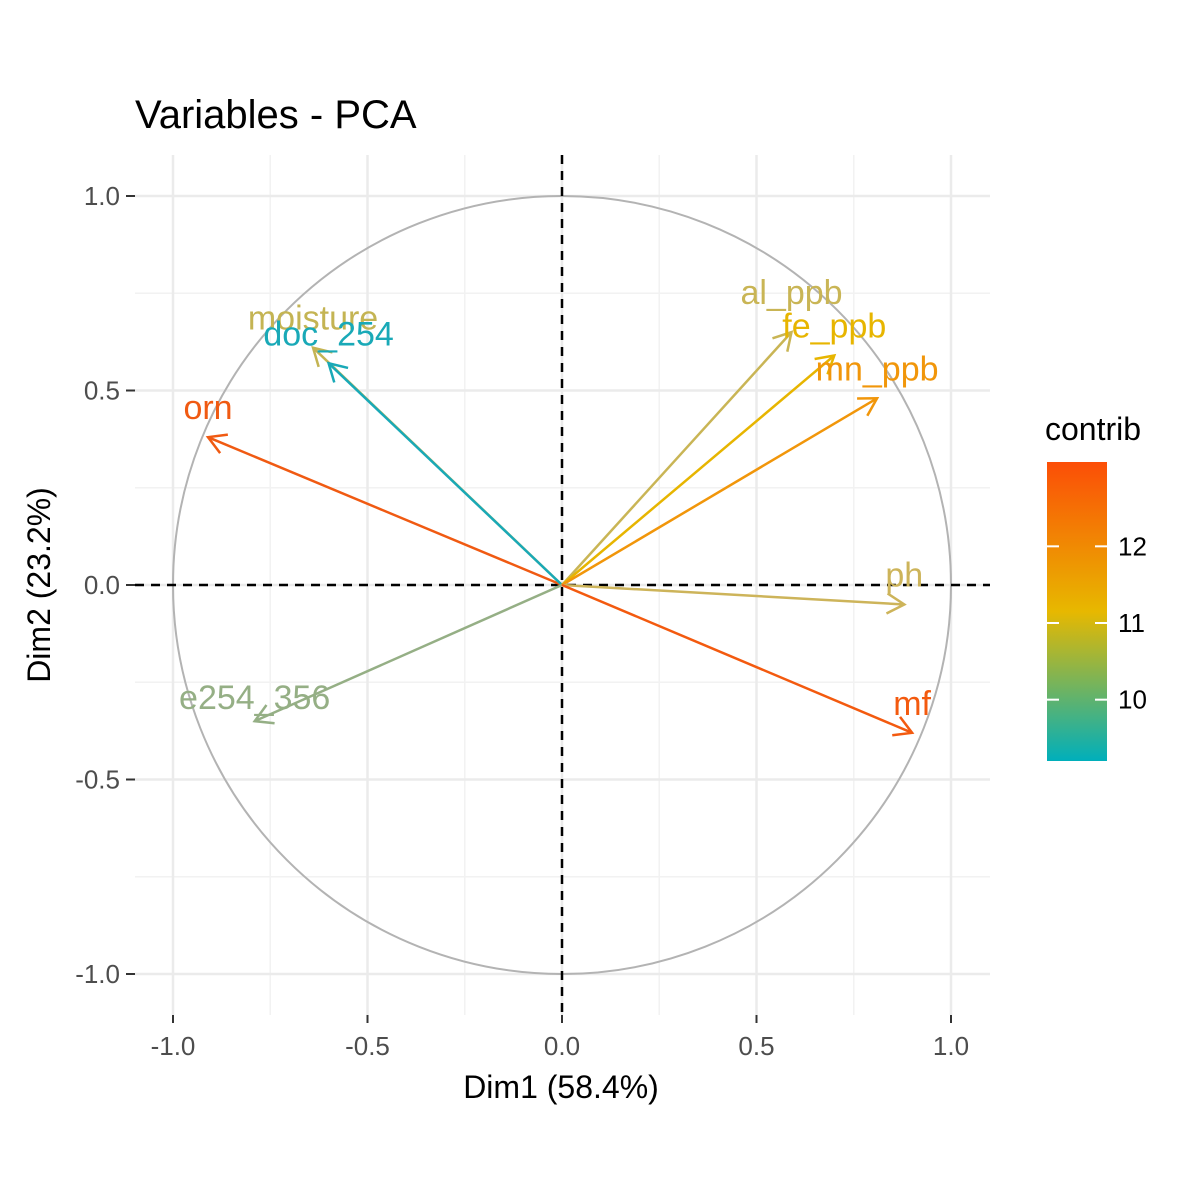  Describe the element at coordinates (791, 293) in the screenshot. I see `label-al-ppb: al_ppb` at that location.